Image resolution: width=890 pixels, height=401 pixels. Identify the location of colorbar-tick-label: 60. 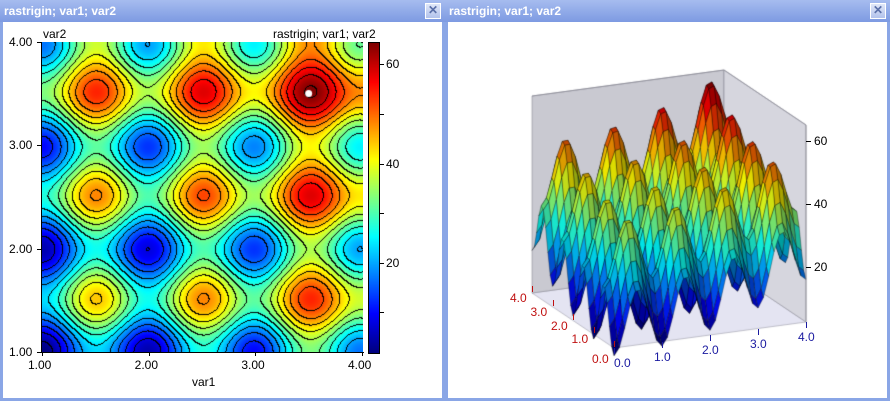
(393, 64).